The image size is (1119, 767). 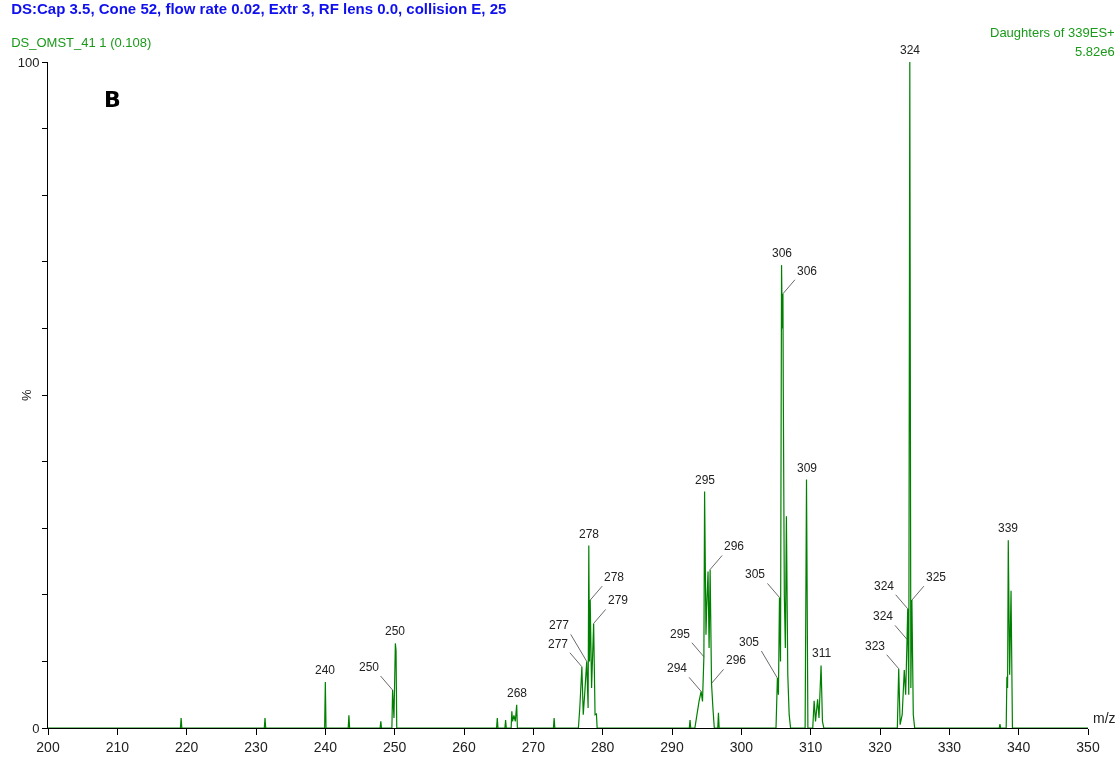 I want to click on annotation: 294, so click(x=677, y=668).